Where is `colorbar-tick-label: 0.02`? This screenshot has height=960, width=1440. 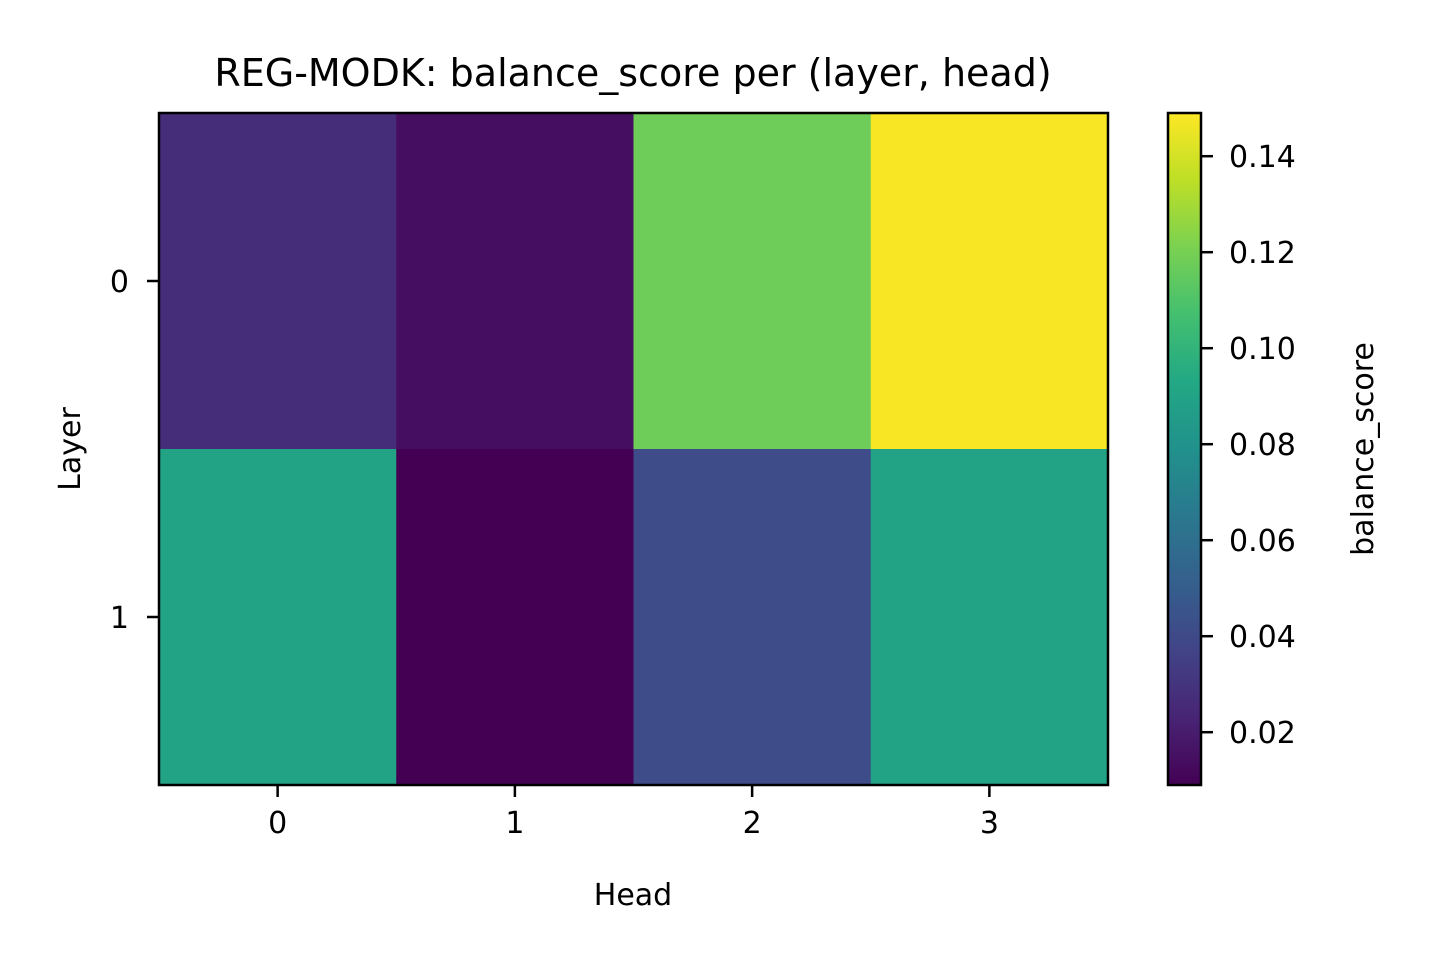 colorbar-tick-label: 0.02 is located at coordinates (1262, 733).